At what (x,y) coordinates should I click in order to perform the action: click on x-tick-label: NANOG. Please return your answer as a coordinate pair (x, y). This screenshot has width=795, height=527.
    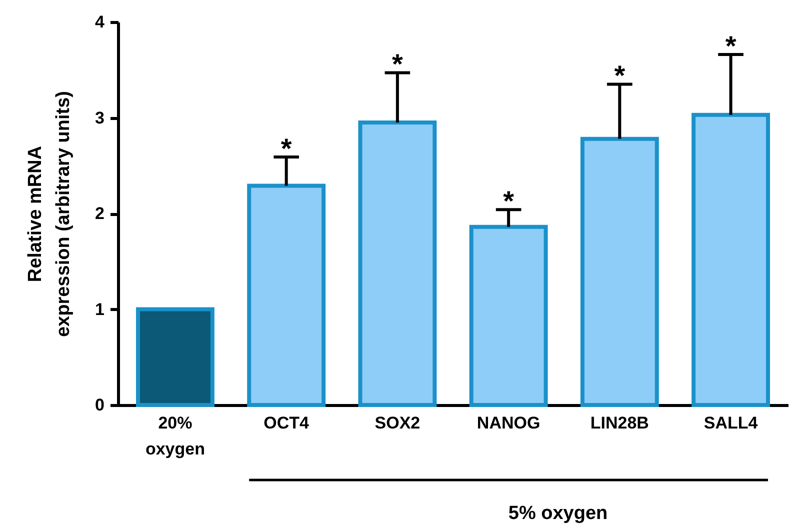
    Looking at the image, I should click on (508, 423).